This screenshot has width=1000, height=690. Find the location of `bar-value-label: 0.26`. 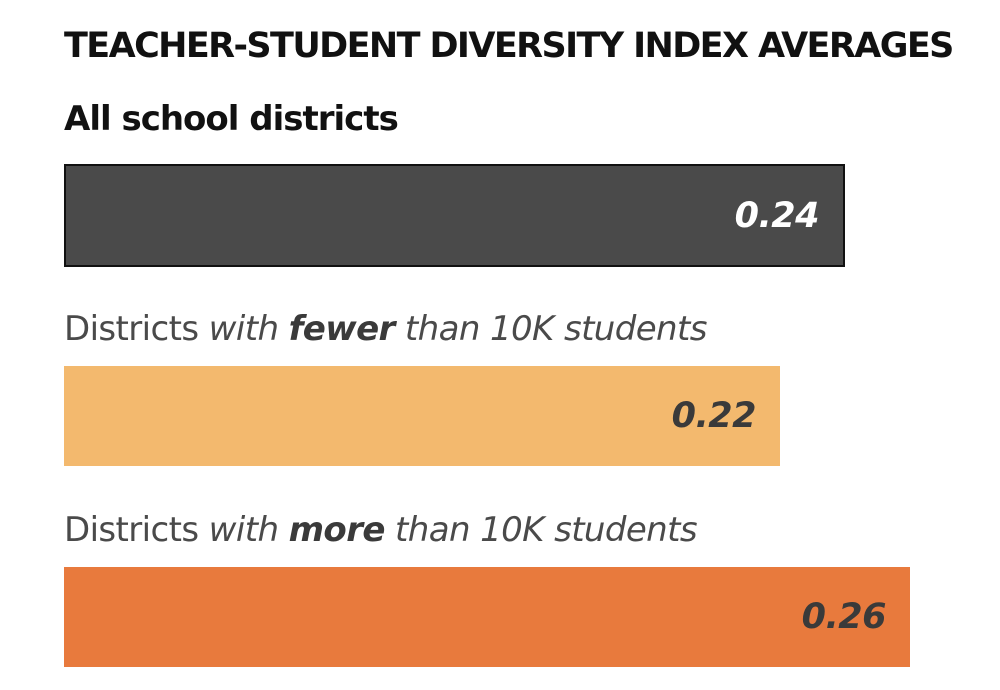

bar-value-label: 0.26 is located at coordinates (844, 617).